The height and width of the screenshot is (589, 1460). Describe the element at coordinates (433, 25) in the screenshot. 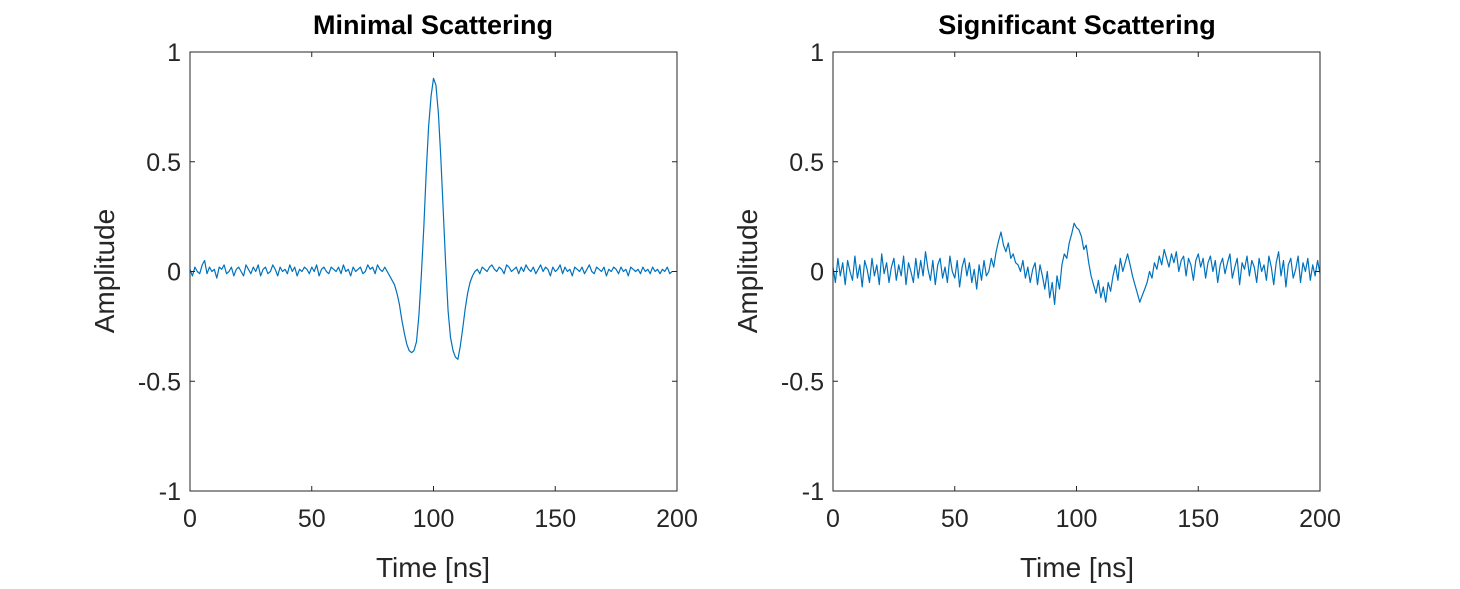

I see `chart-title: Minimal Scattering` at that location.